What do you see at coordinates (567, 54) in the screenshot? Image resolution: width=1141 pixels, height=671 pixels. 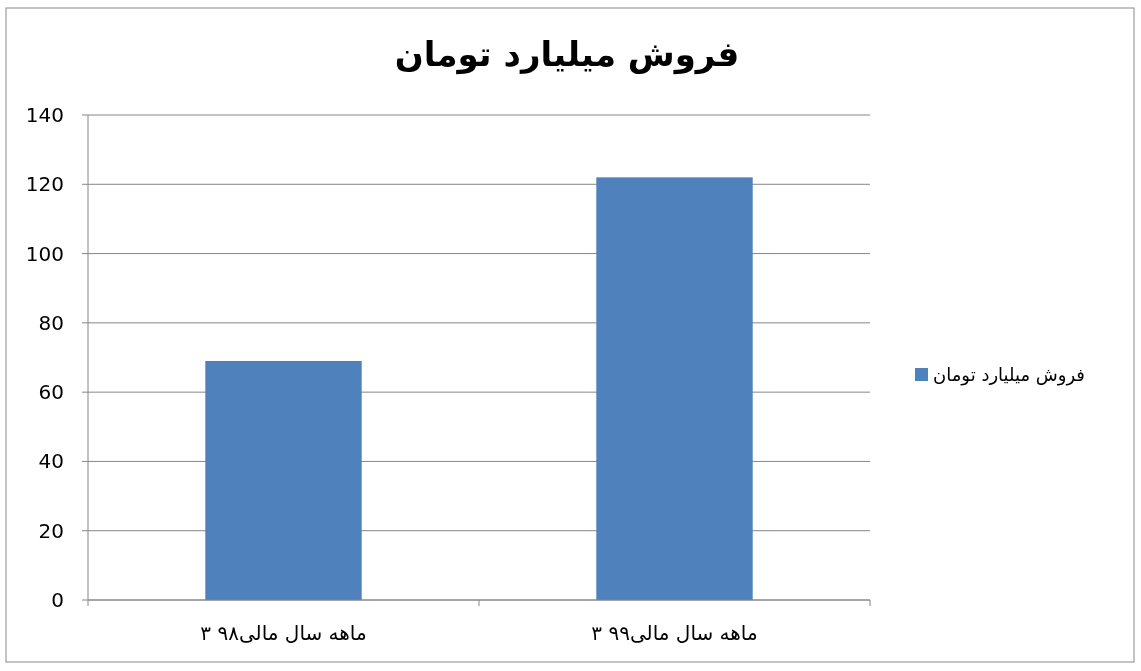 I see `chart-title: فروش میلیارد تومان` at bounding box center [567, 54].